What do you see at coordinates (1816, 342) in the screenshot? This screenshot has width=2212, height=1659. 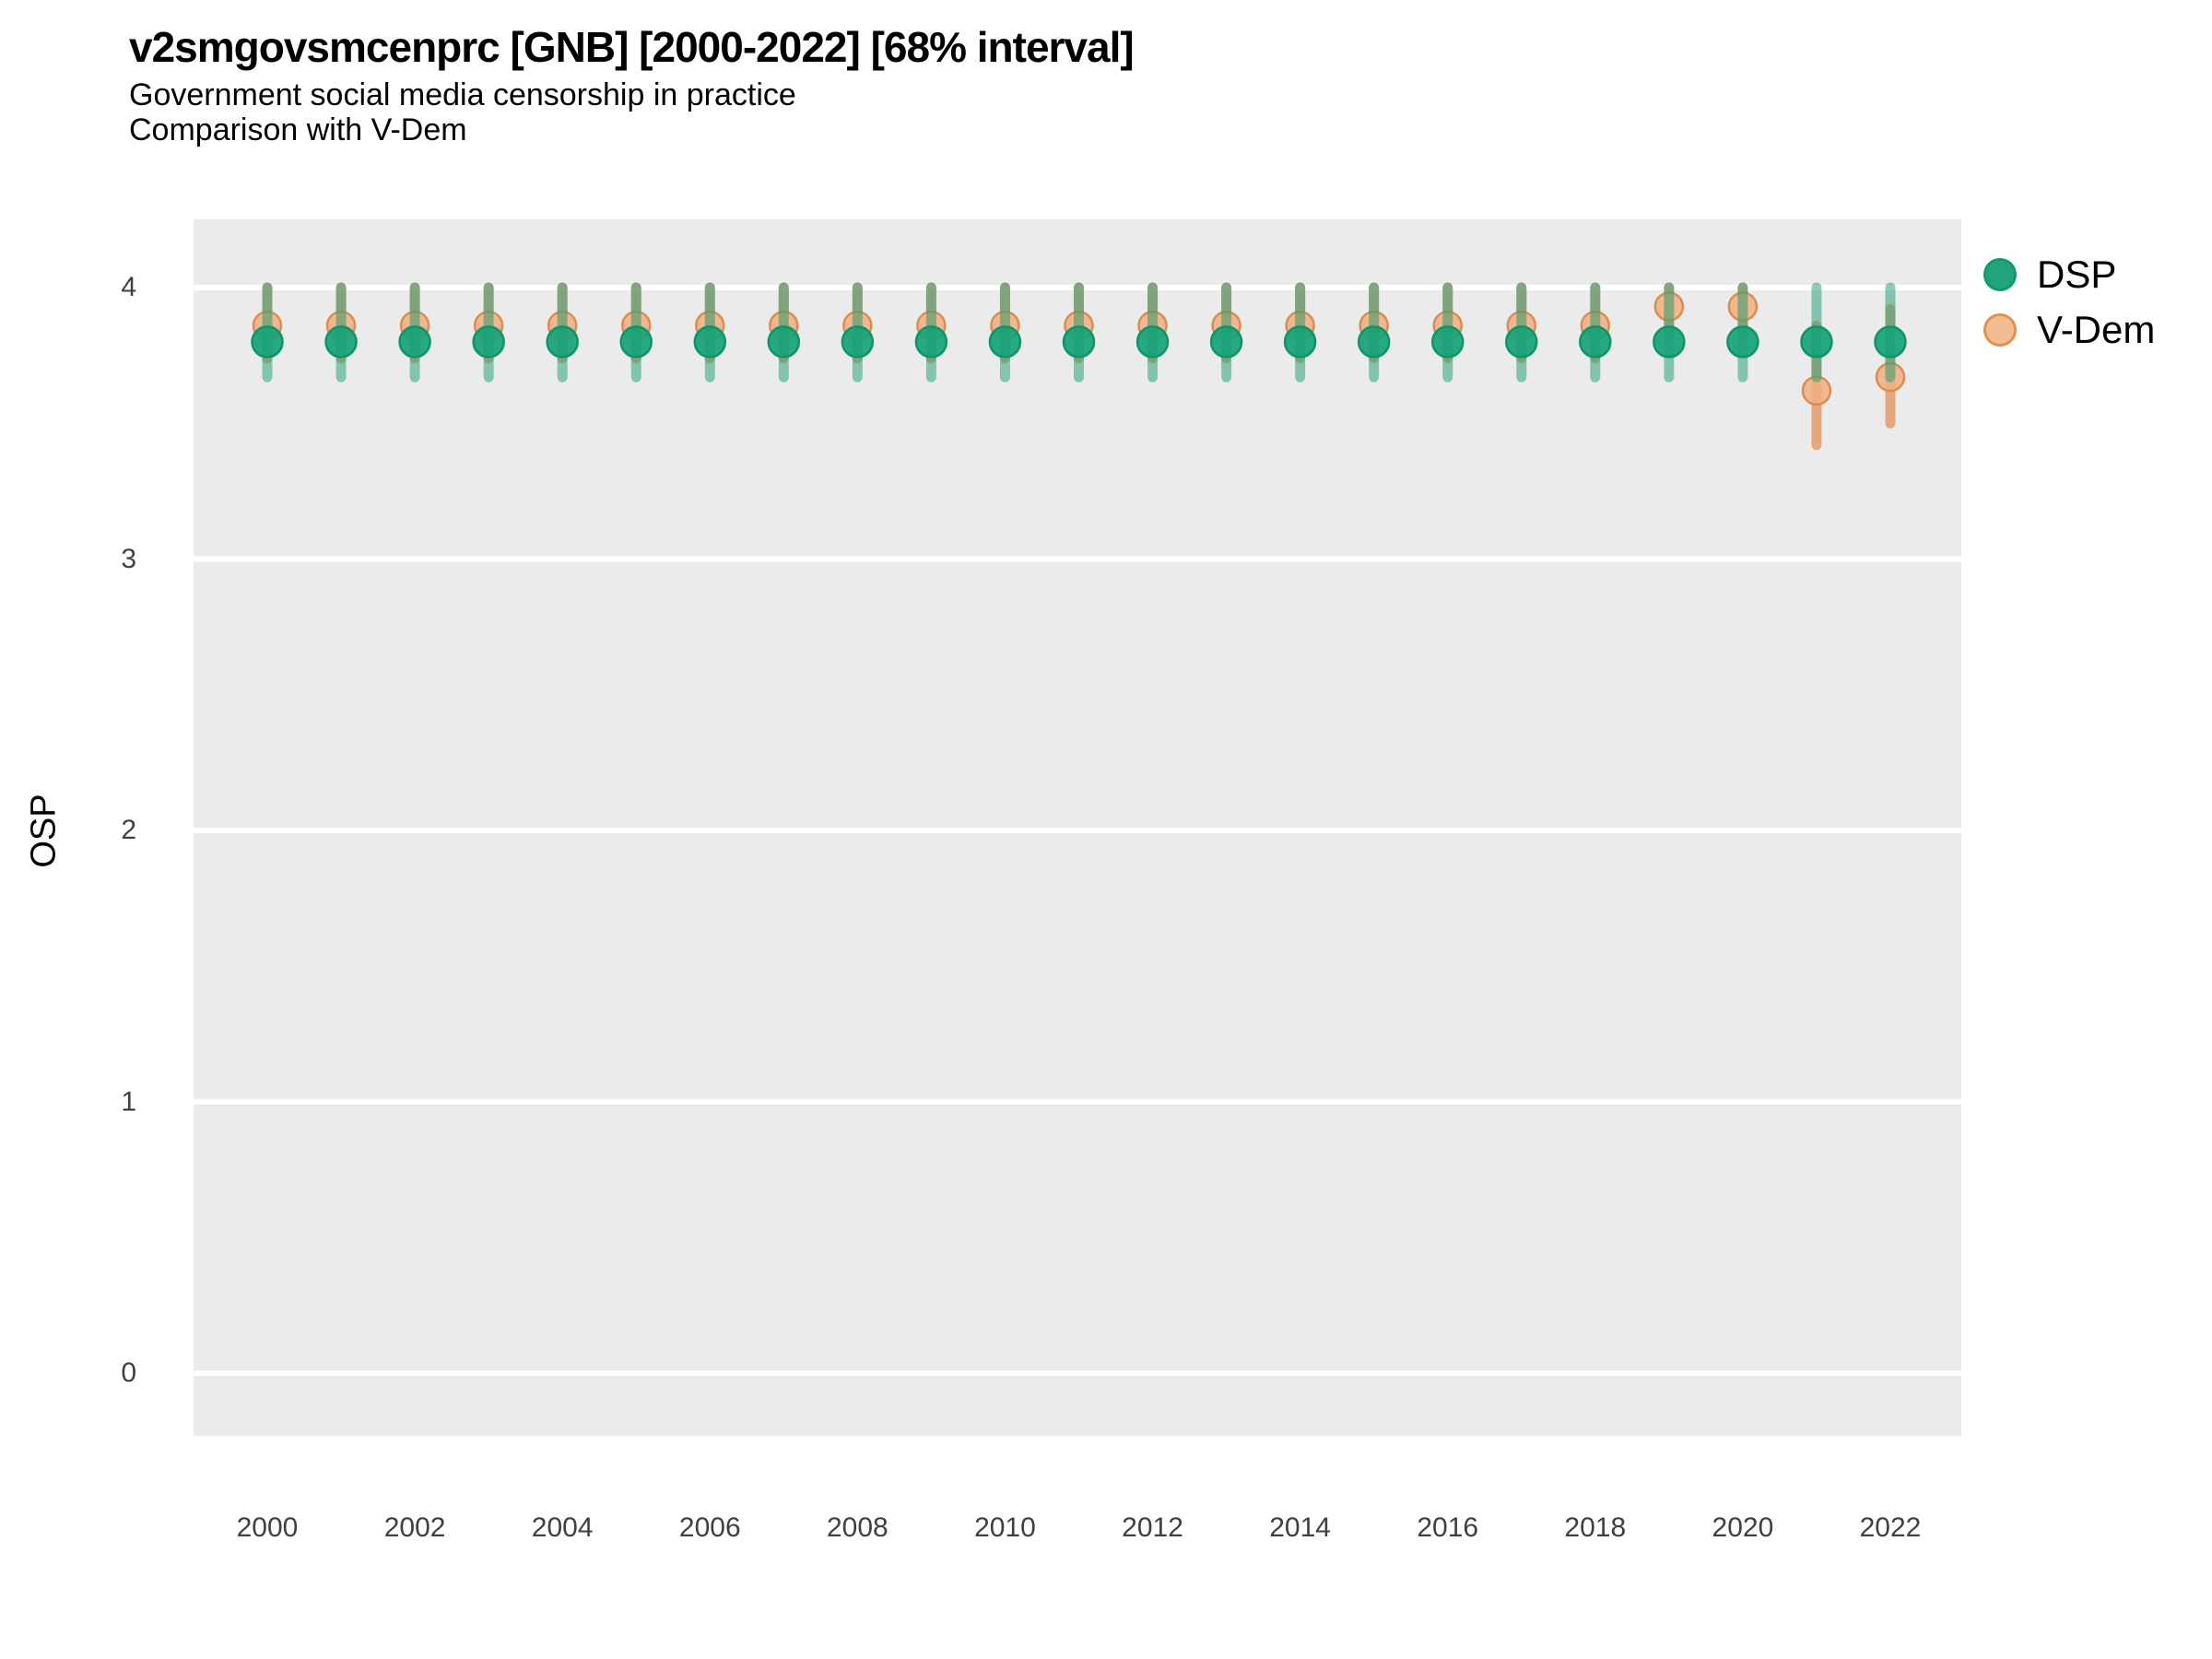 I see `dsp-point-2021` at bounding box center [1816, 342].